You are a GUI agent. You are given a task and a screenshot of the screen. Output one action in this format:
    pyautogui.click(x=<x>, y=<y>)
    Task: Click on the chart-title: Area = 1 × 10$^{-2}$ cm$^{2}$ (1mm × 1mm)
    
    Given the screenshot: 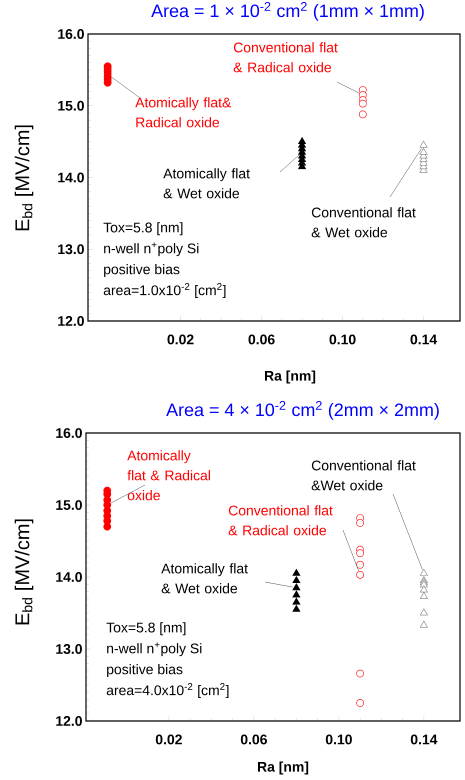 What is the action you would take?
    pyautogui.click(x=287, y=11)
    